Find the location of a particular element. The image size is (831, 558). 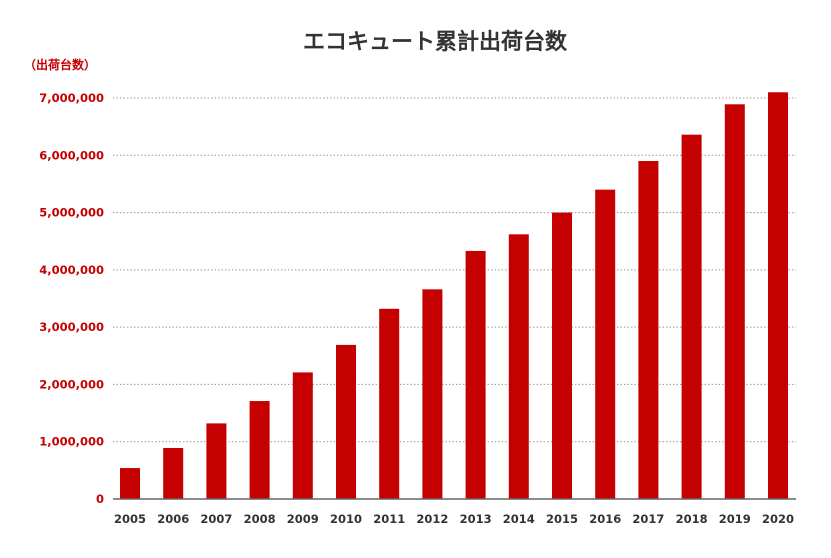

y-tick-label: 4,000,000 is located at coordinates (71, 270).